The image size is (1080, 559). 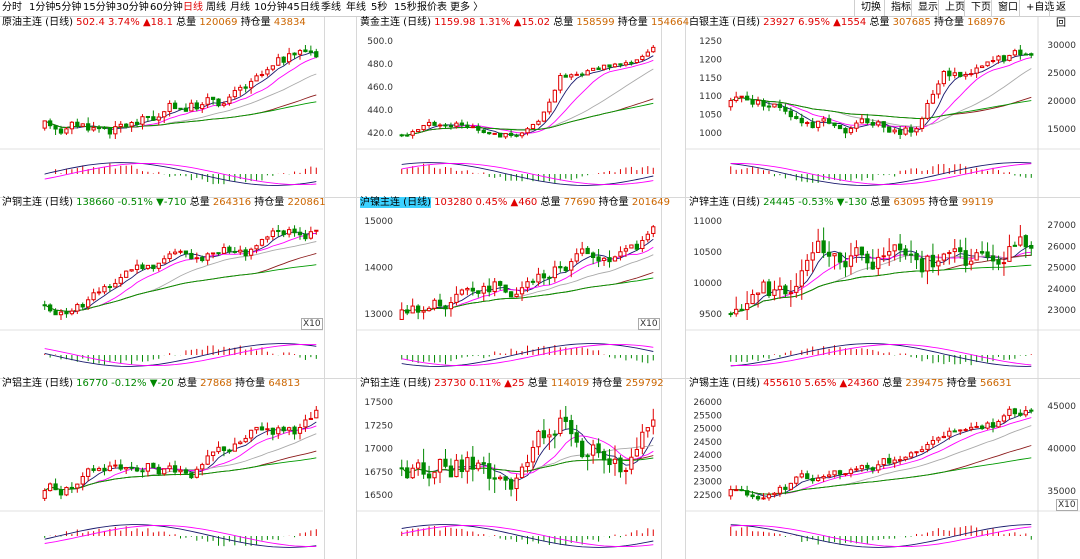 I want to click on period-tab-4: 30分钟, so click(x=132, y=7).